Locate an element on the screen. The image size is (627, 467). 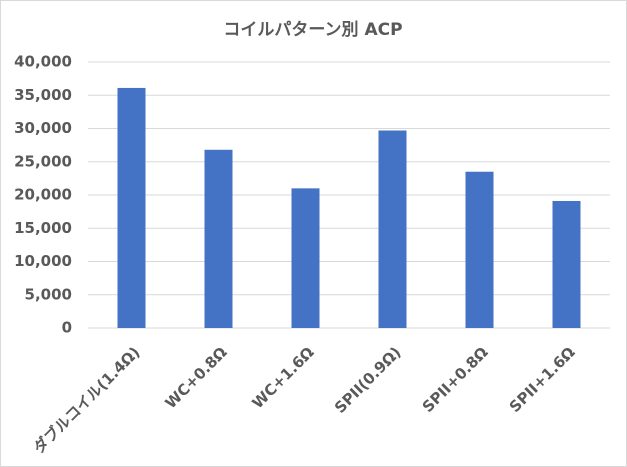
y-tick-label: 20,000 is located at coordinates (43, 195).